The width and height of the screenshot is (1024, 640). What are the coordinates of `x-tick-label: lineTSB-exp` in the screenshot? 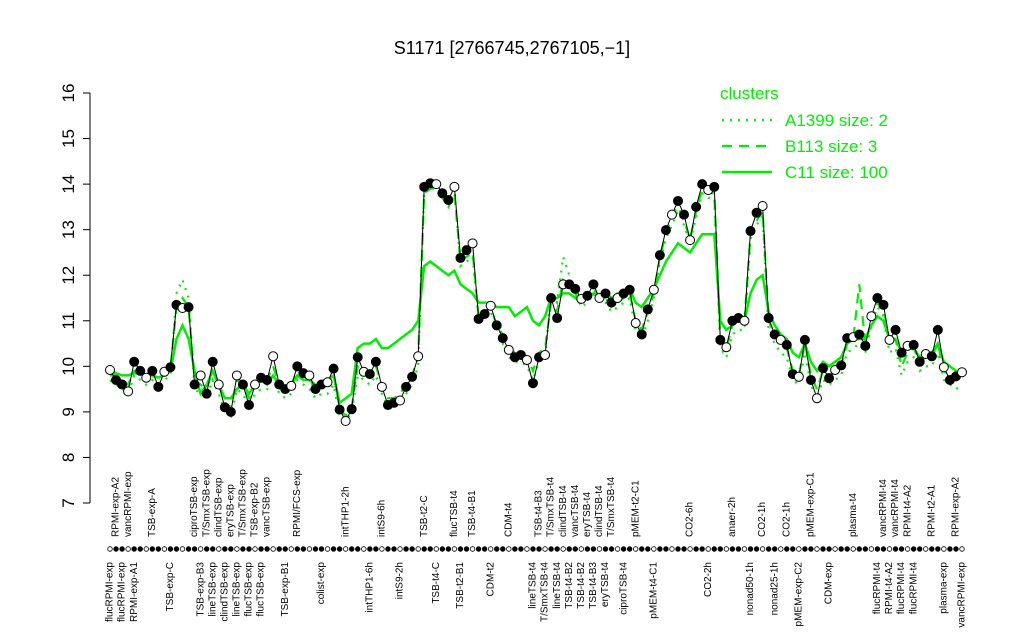 It's located at (212, 589).